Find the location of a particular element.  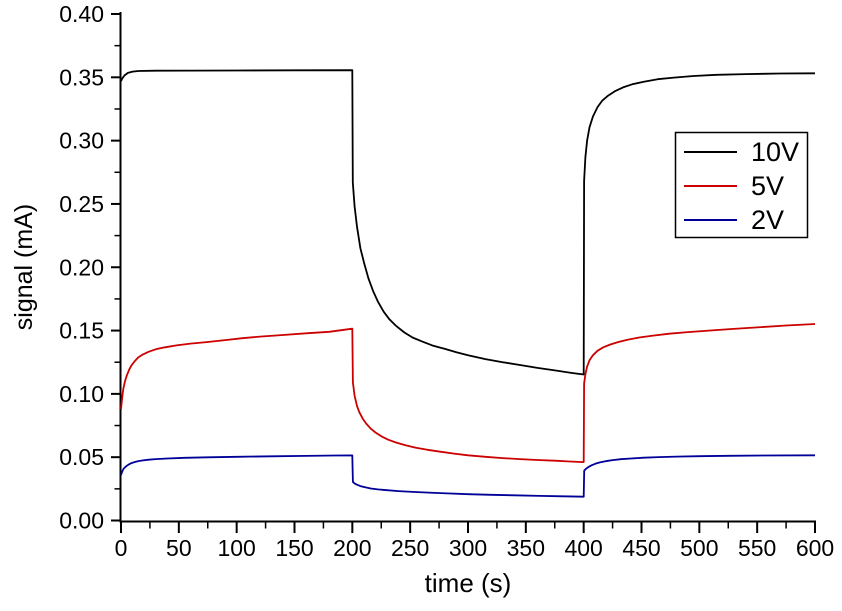

x-tick-label: 250 is located at coordinates (410, 548).